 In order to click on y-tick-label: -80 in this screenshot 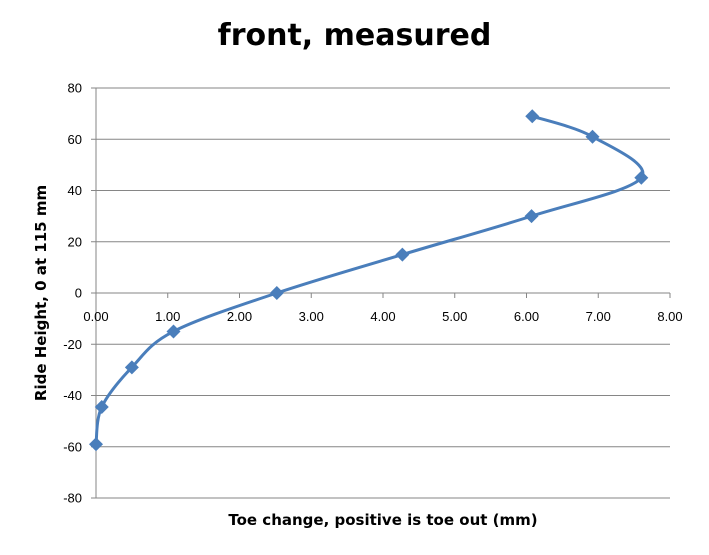, I will do `click(72, 498)`.